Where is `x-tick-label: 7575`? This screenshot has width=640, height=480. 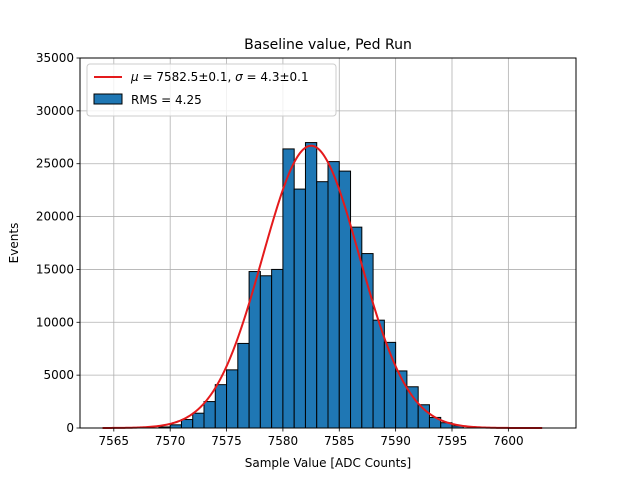
x-tick-label: 7575 is located at coordinates (226, 441).